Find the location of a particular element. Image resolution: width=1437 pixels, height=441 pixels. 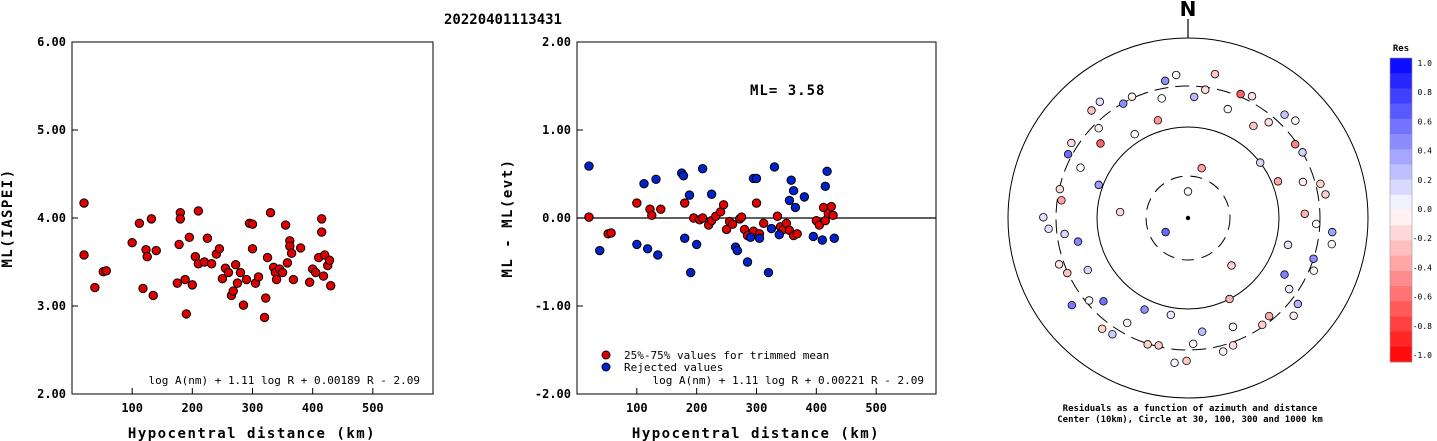

chart1-y-axis: 2.00 3.00 4.00 5.00 6.00 is located at coordinates (57, 218).